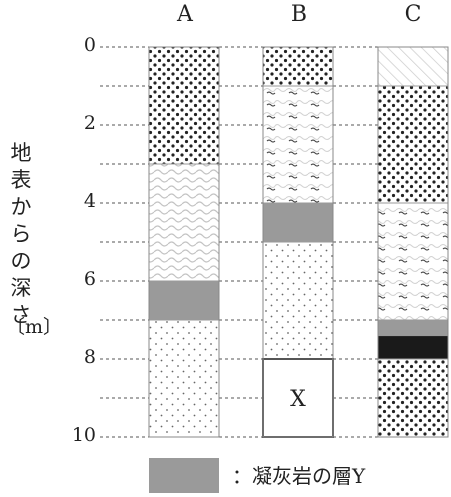 The width and height of the screenshot is (451, 497). What do you see at coordinates (21, 207) in the screenshot?
I see `depth-label-char: か` at bounding box center [21, 207].